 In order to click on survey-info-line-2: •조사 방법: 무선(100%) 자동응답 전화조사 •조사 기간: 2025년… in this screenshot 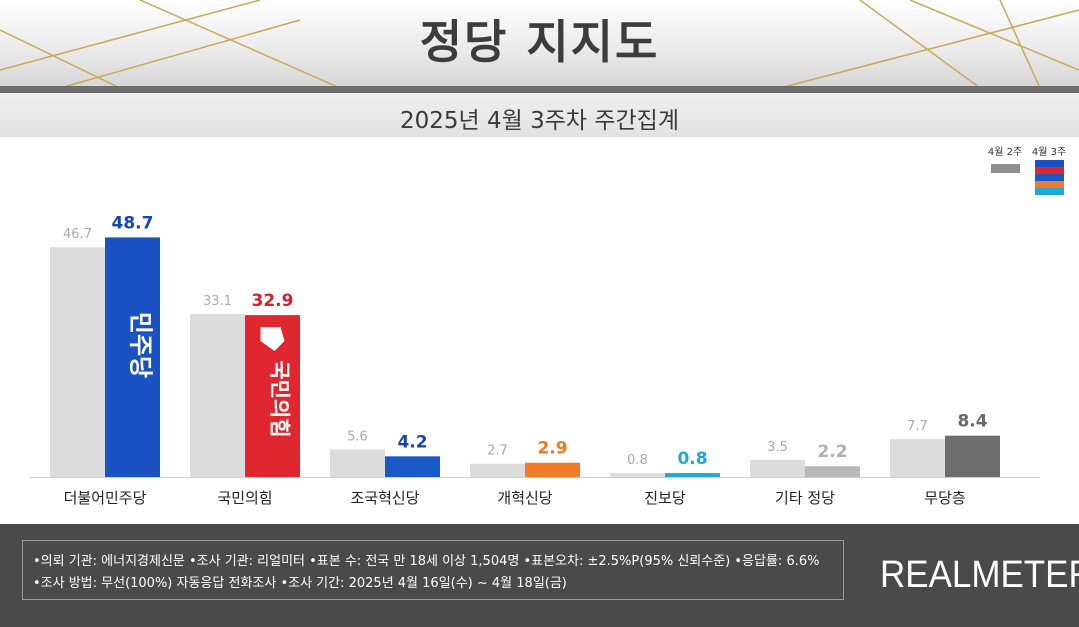, I will do `click(300, 583)`.